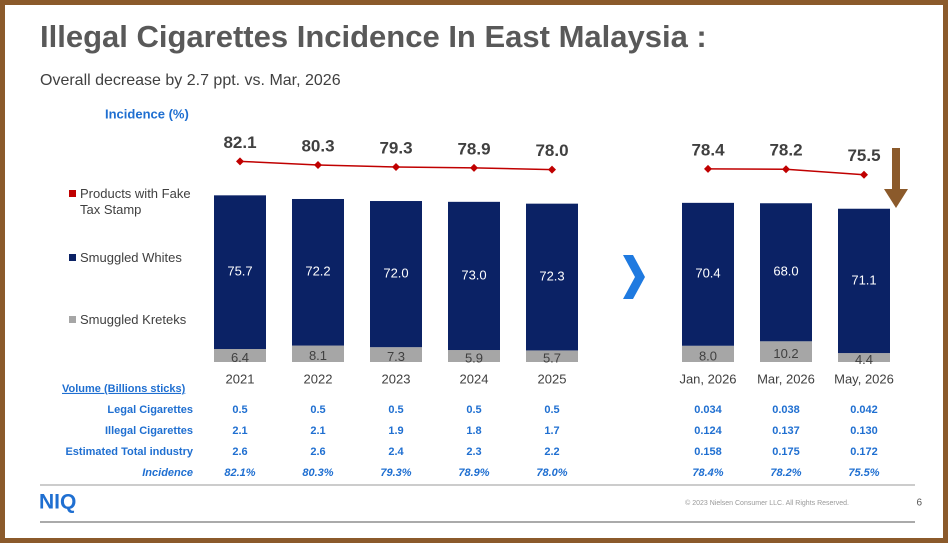 Image resolution: width=948 pixels, height=543 pixels. I want to click on data-label: 8.0, so click(708, 355).